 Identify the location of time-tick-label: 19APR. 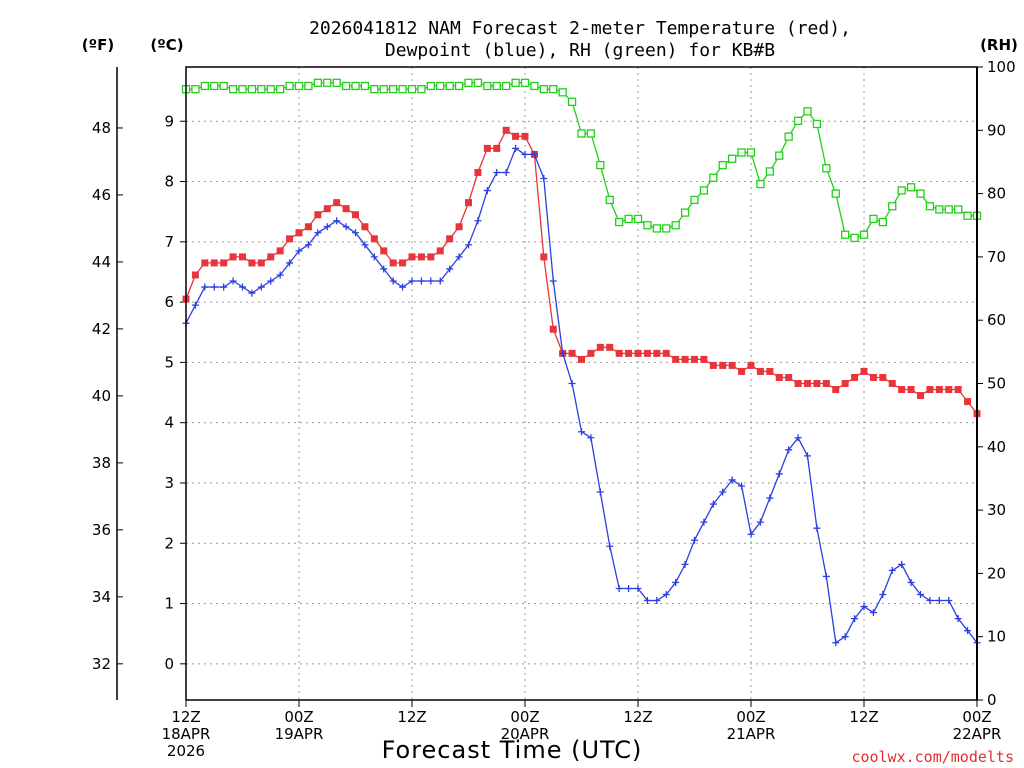
(299, 734).